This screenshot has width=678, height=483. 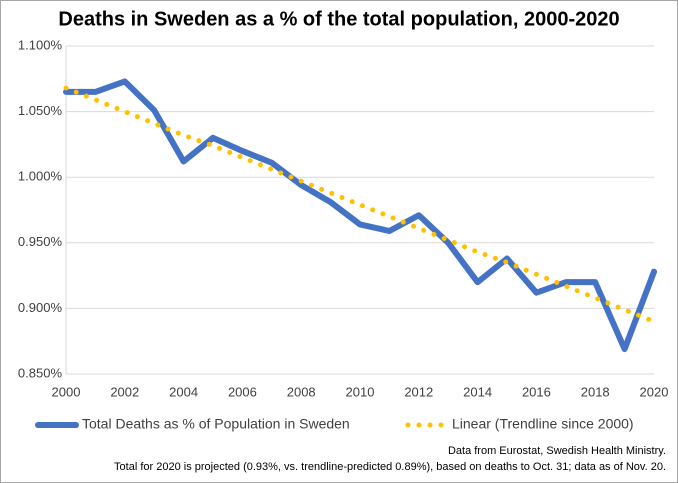 What do you see at coordinates (418, 391) in the screenshot?
I see `x-tick-label: 2012` at bounding box center [418, 391].